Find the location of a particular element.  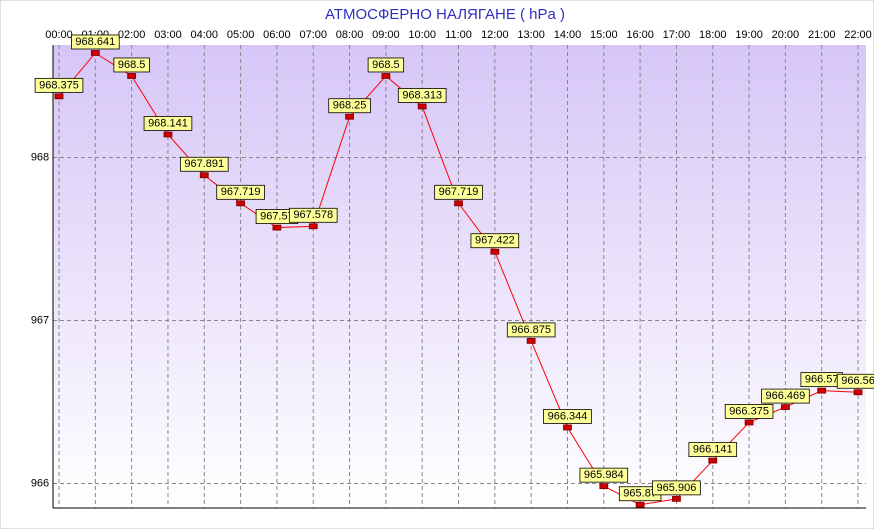

data-label: 966.875 is located at coordinates (531, 330).